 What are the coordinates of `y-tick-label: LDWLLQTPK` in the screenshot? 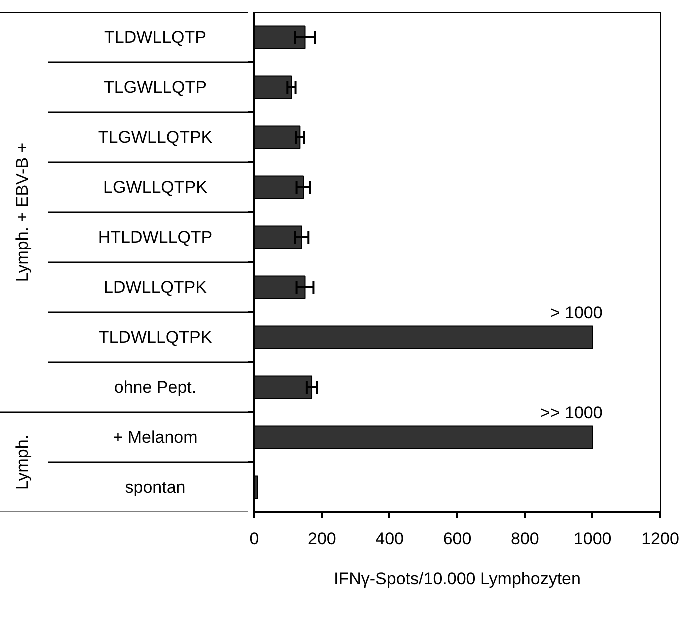 It's located at (156, 287).